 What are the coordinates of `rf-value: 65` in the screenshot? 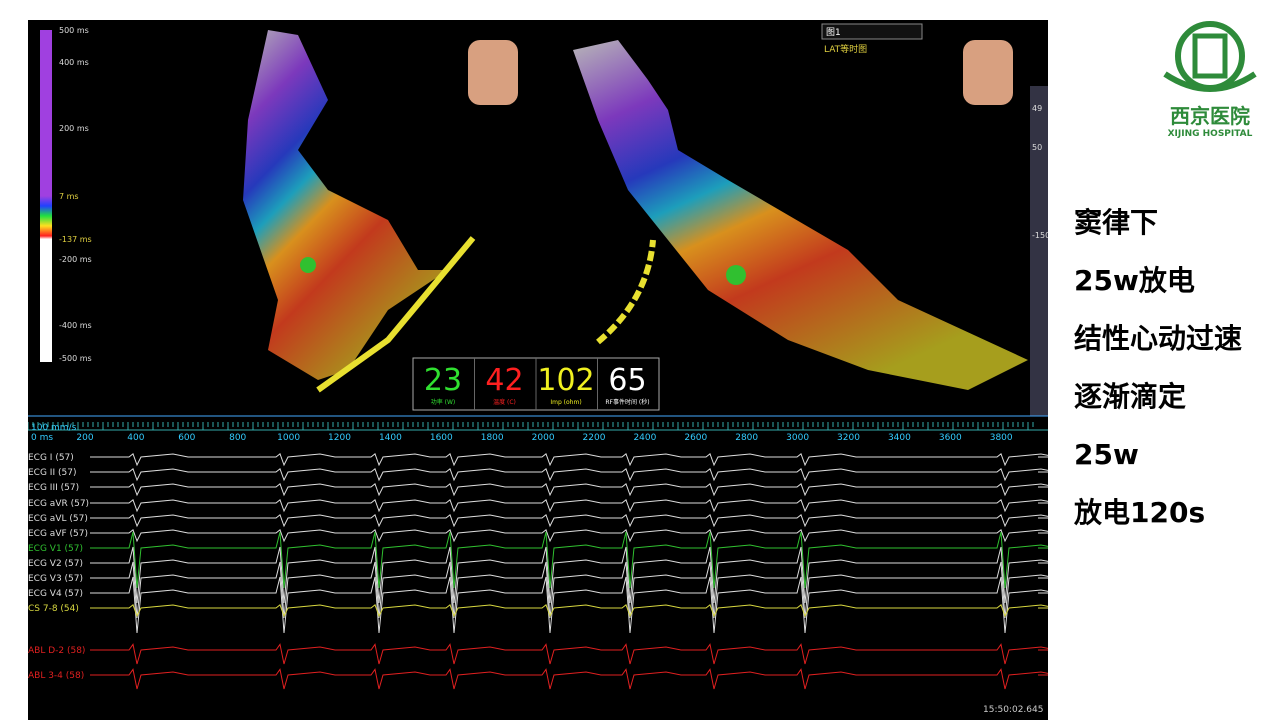 It's located at (627, 380).